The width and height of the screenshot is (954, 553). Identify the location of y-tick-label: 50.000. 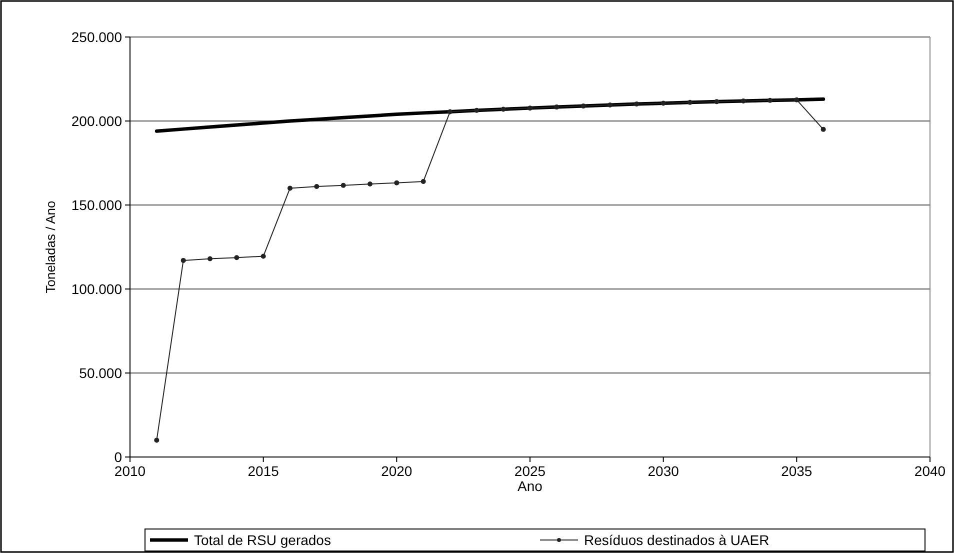
(100, 372).